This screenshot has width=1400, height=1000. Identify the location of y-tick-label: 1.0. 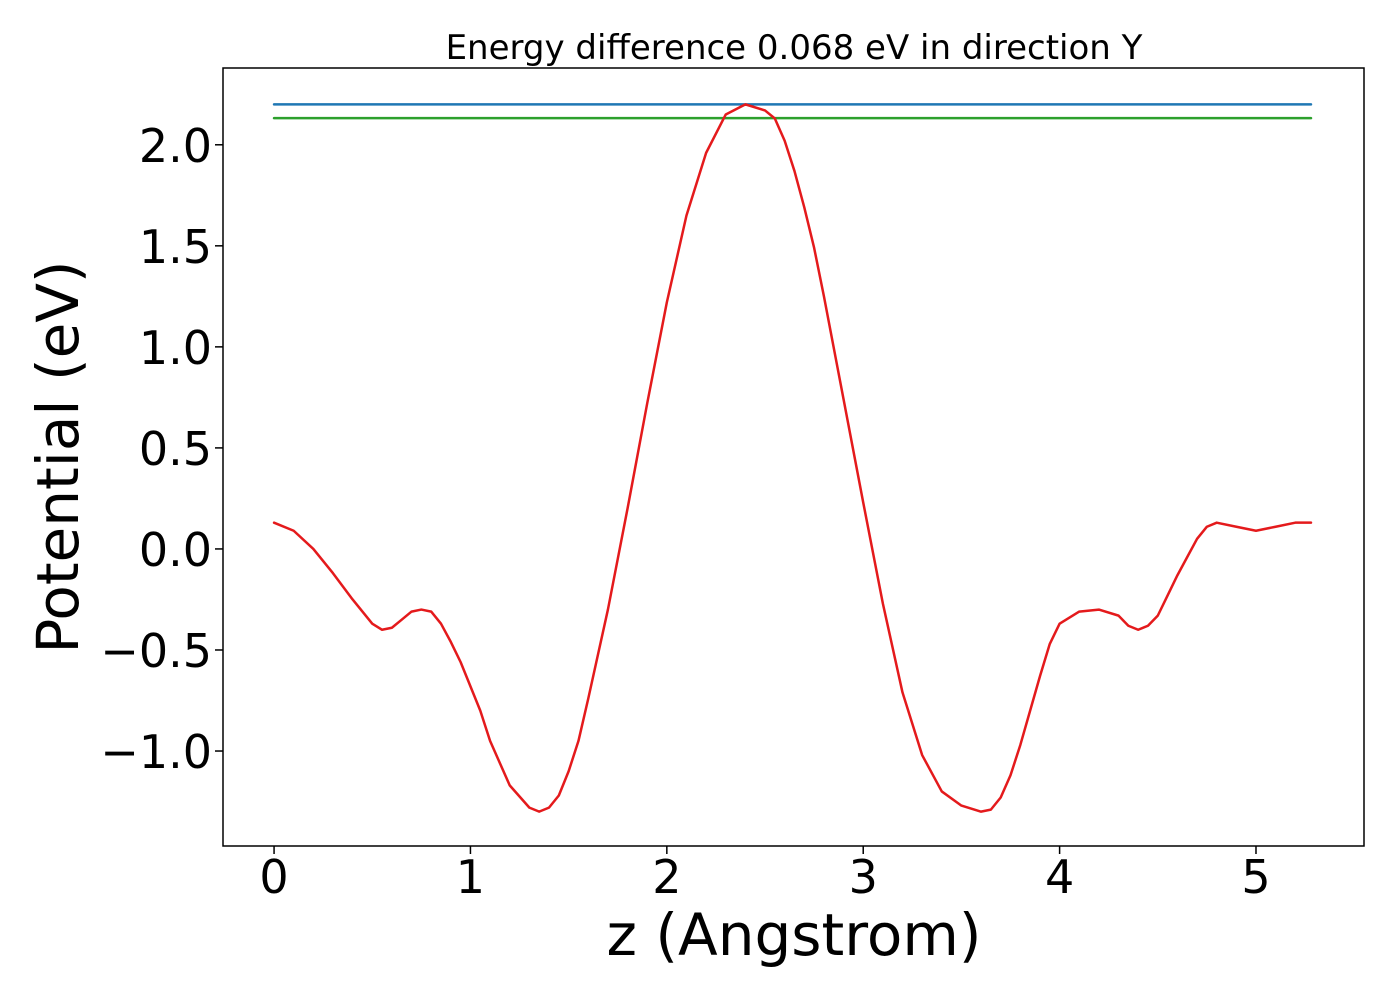
(175, 348).